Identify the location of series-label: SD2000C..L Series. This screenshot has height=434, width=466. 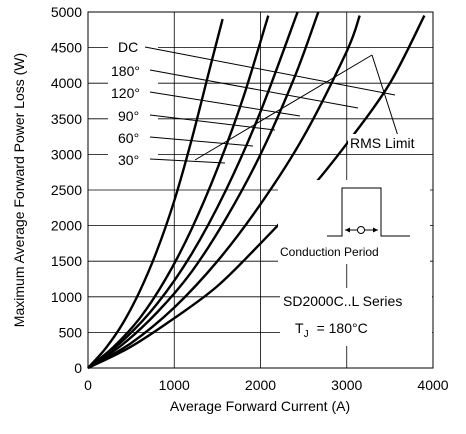
(342, 301).